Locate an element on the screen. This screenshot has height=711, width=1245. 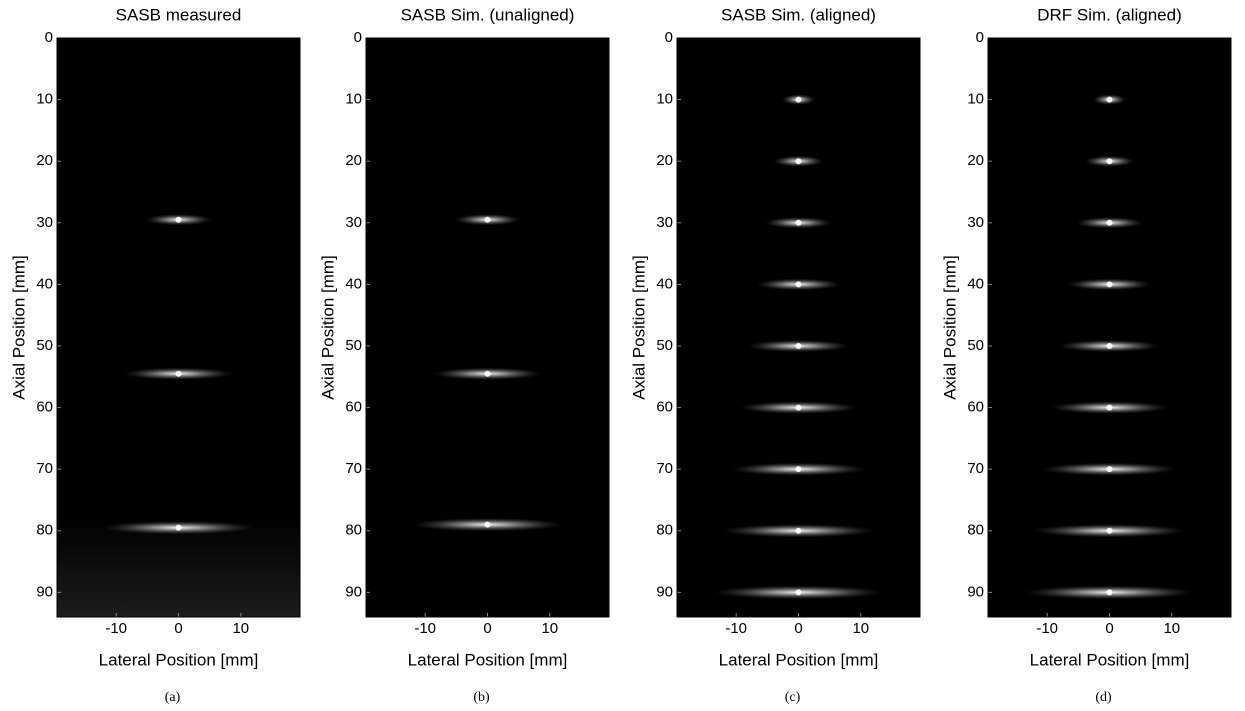
speckle-region is located at coordinates (178, 567).